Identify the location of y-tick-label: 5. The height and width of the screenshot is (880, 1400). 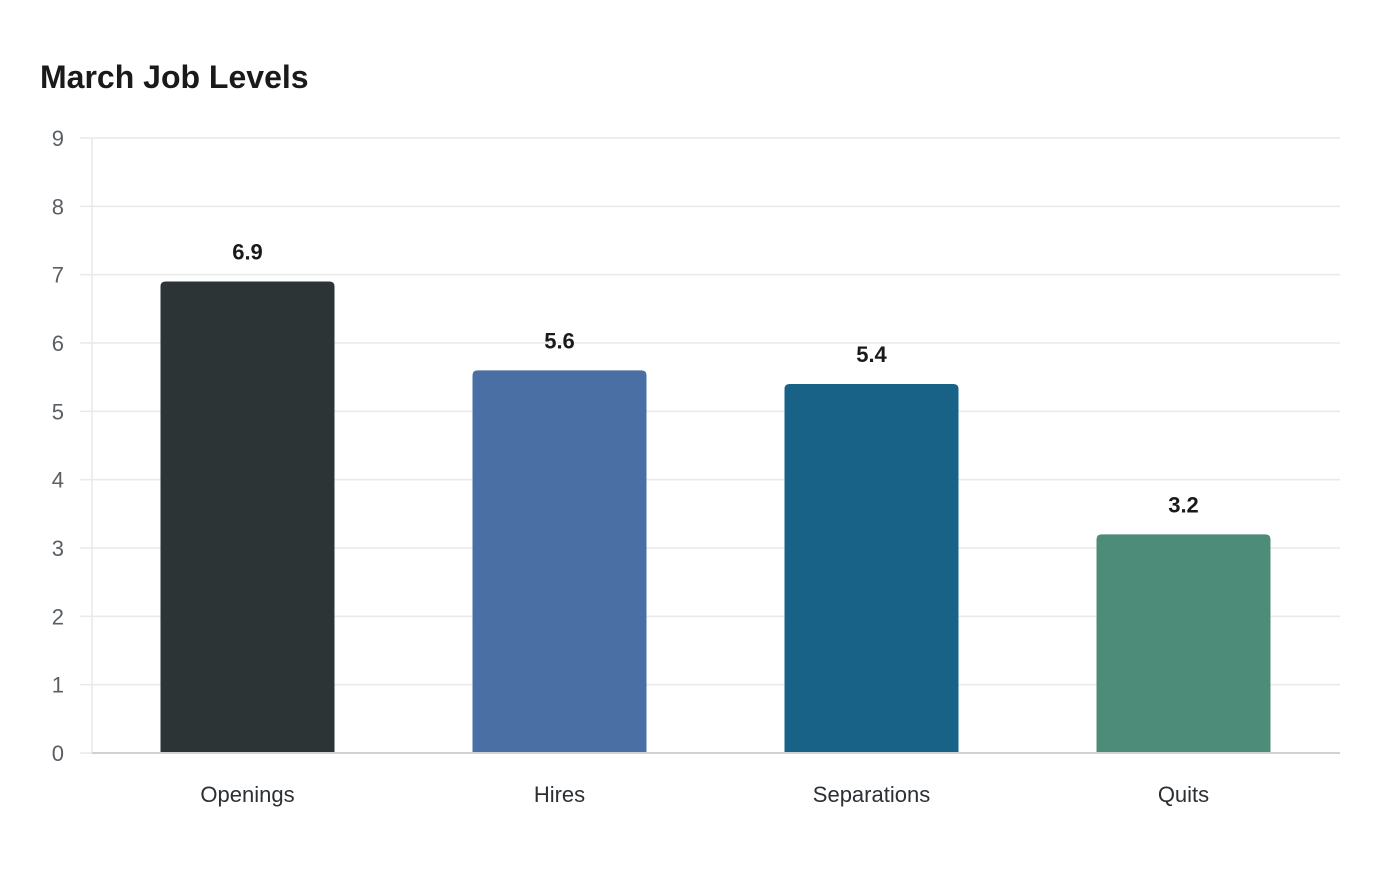
(58, 411).